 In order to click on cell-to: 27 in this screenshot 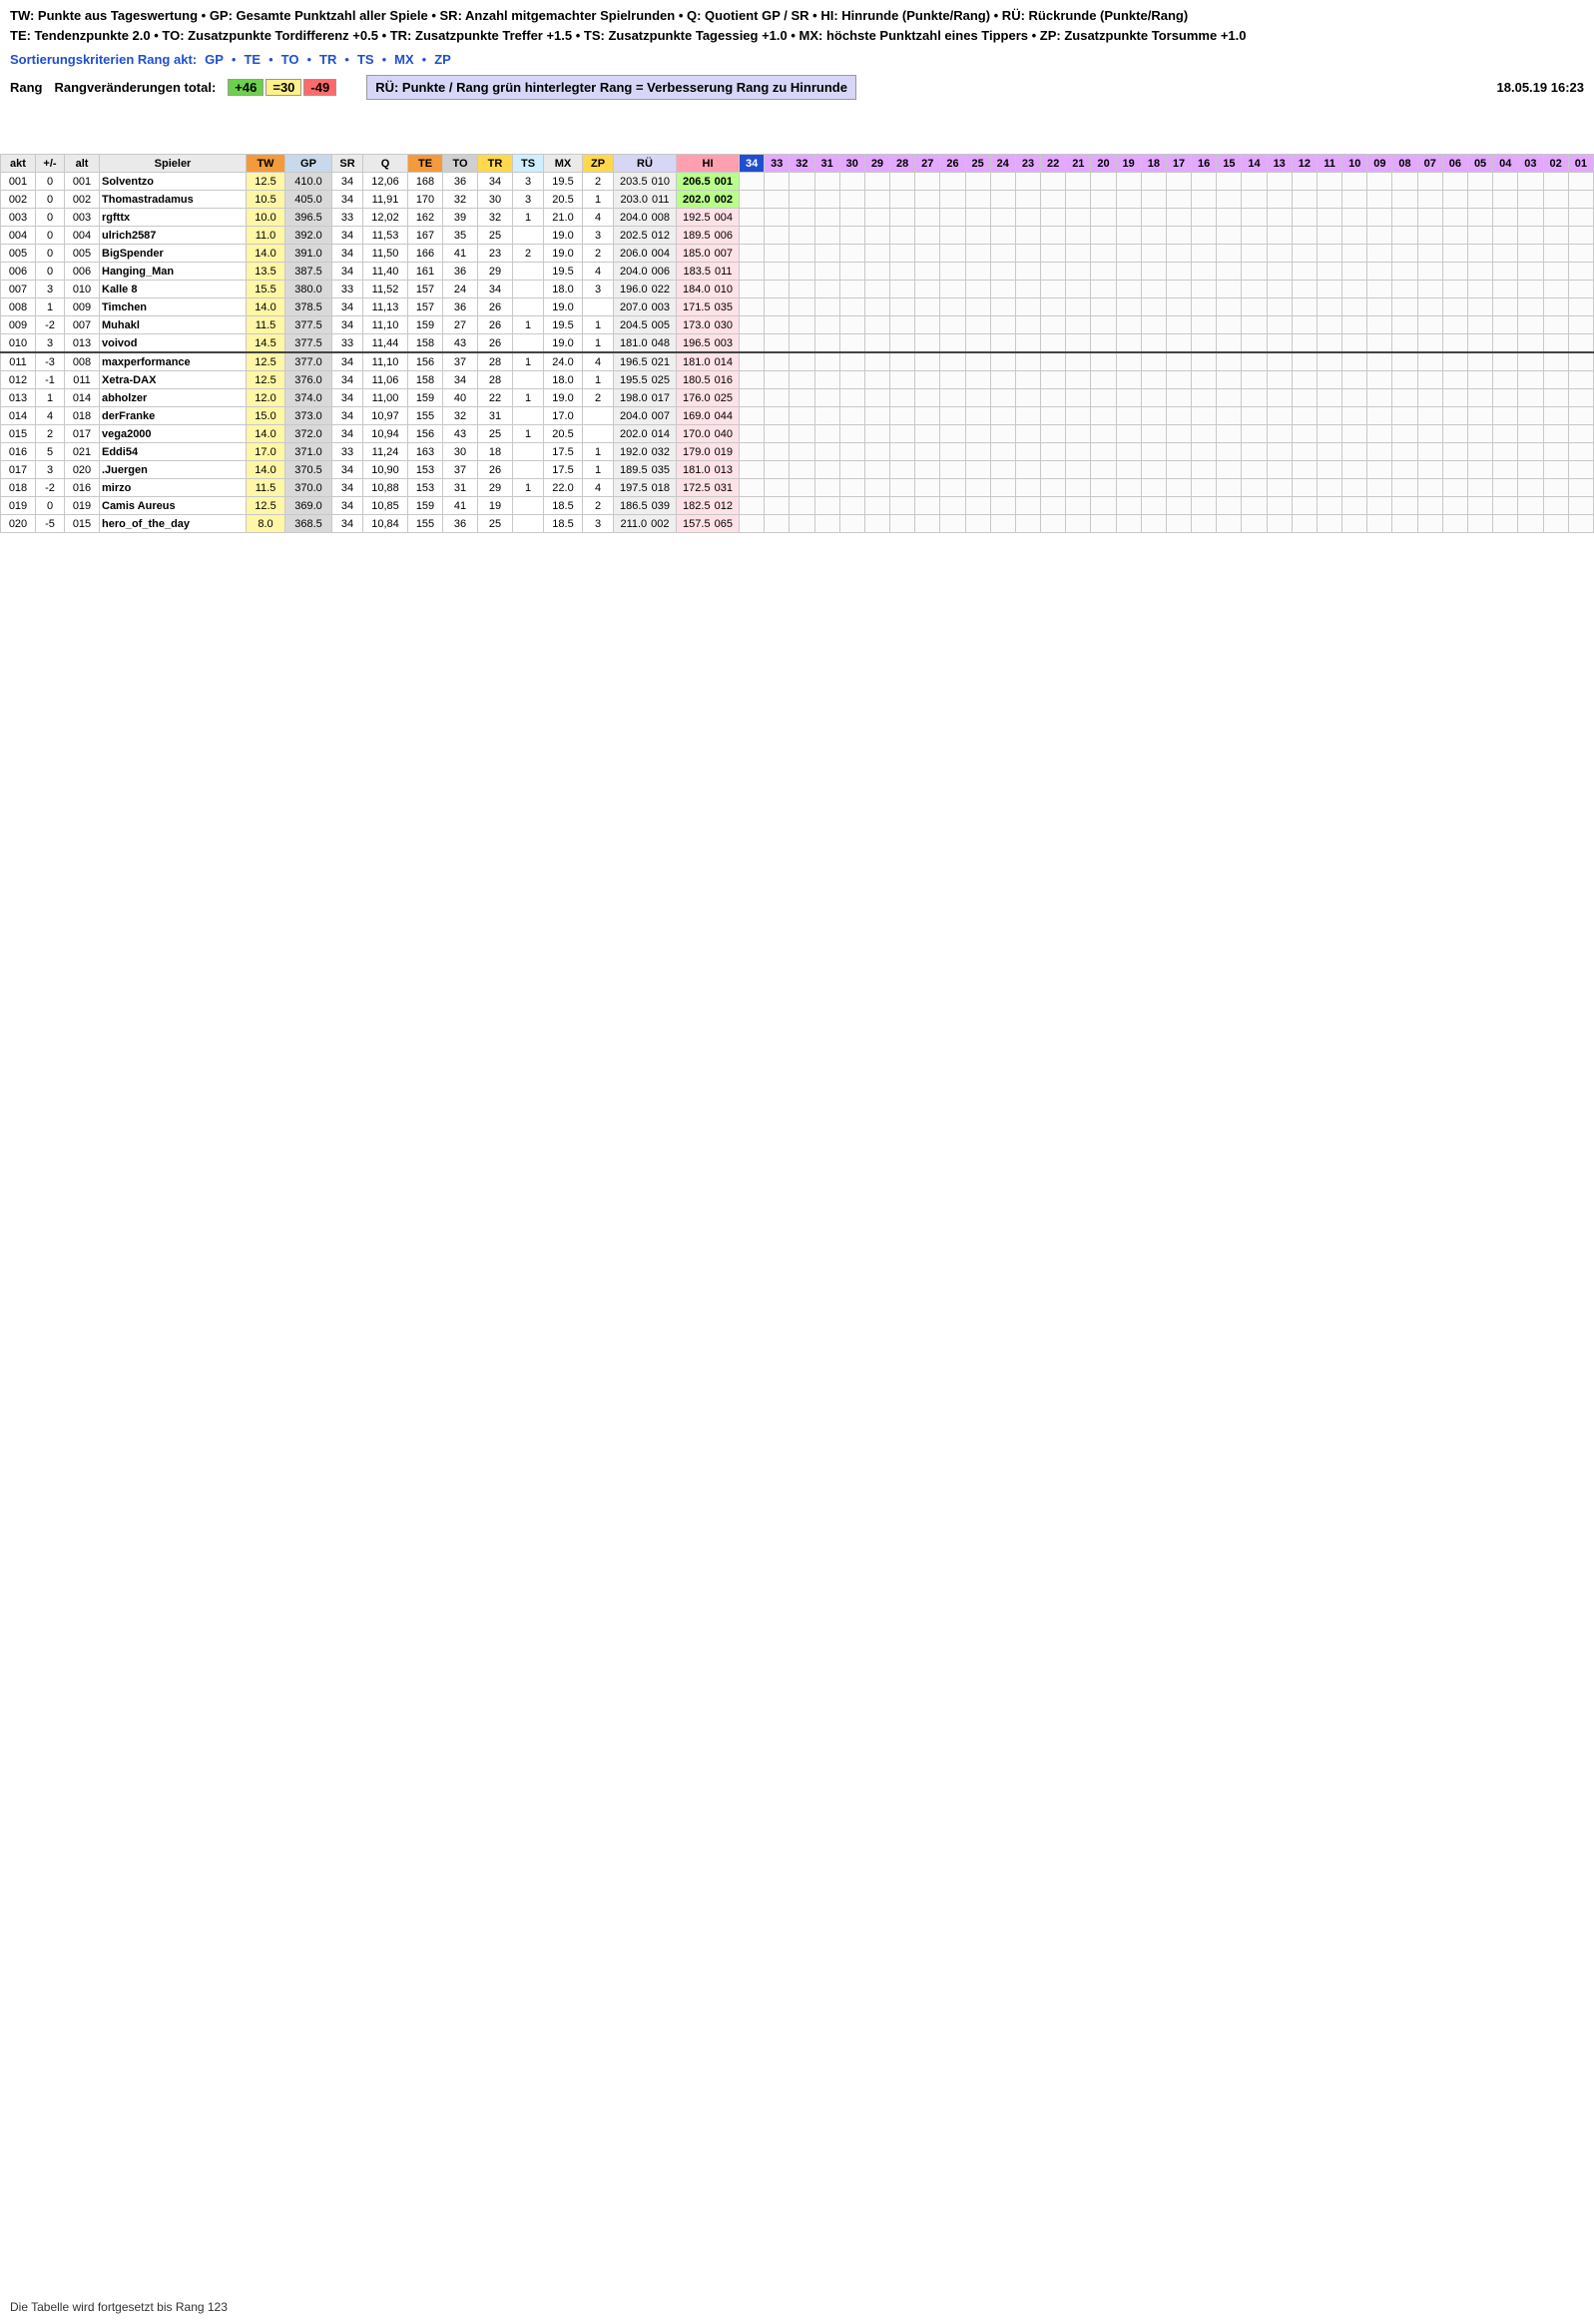, I will do `click(460, 325)`.